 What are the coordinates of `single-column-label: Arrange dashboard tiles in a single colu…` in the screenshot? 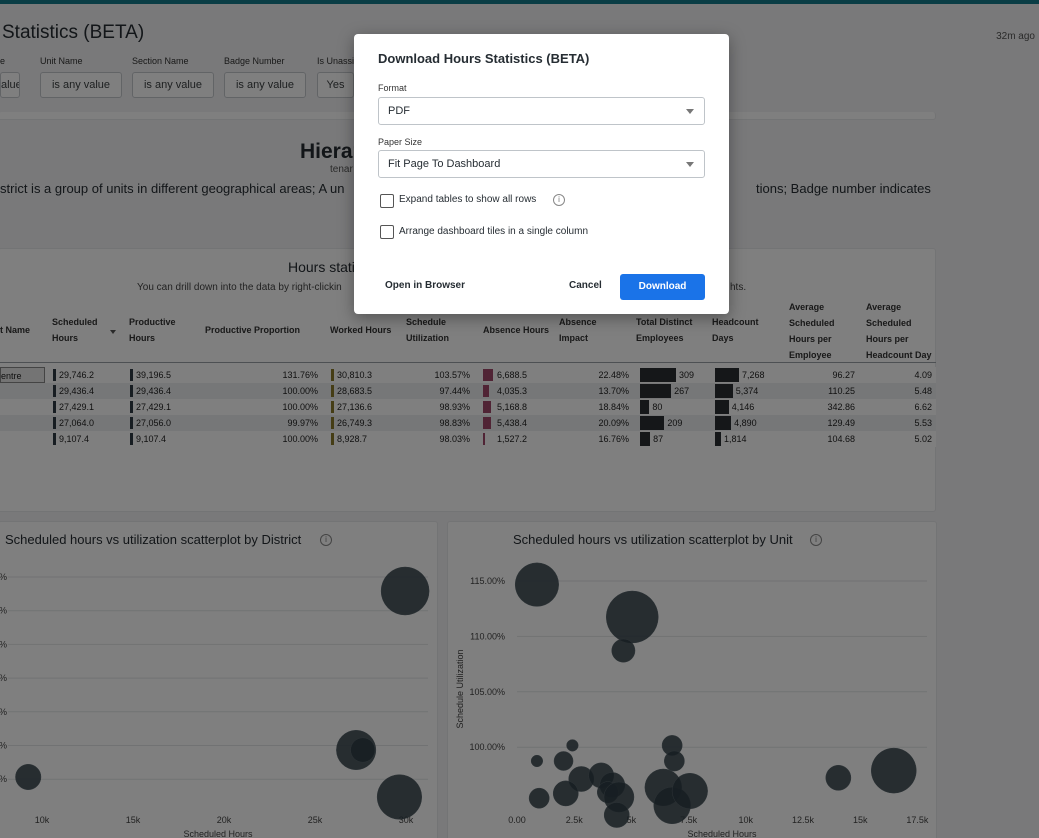 It's located at (493, 231).